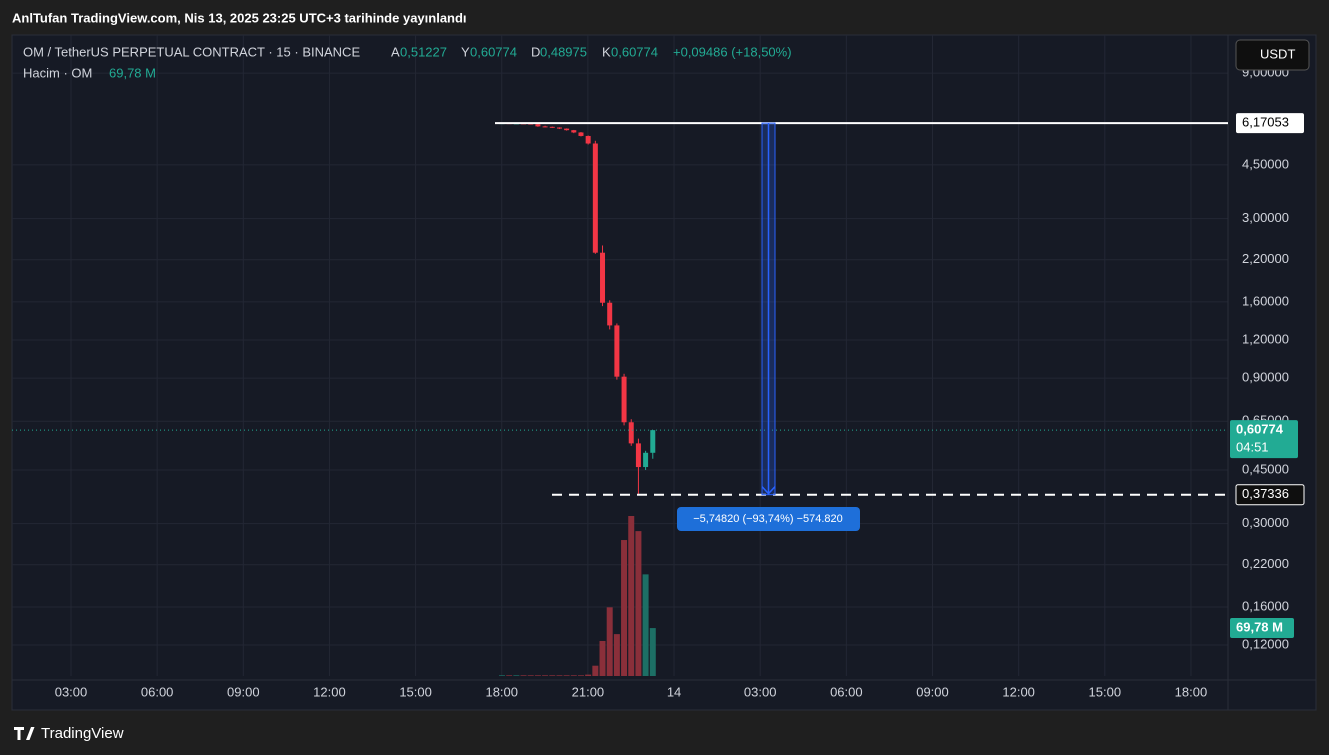 The width and height of the screenshot is (1329, 755). I want to click on footer-logo, so click(24, 733).